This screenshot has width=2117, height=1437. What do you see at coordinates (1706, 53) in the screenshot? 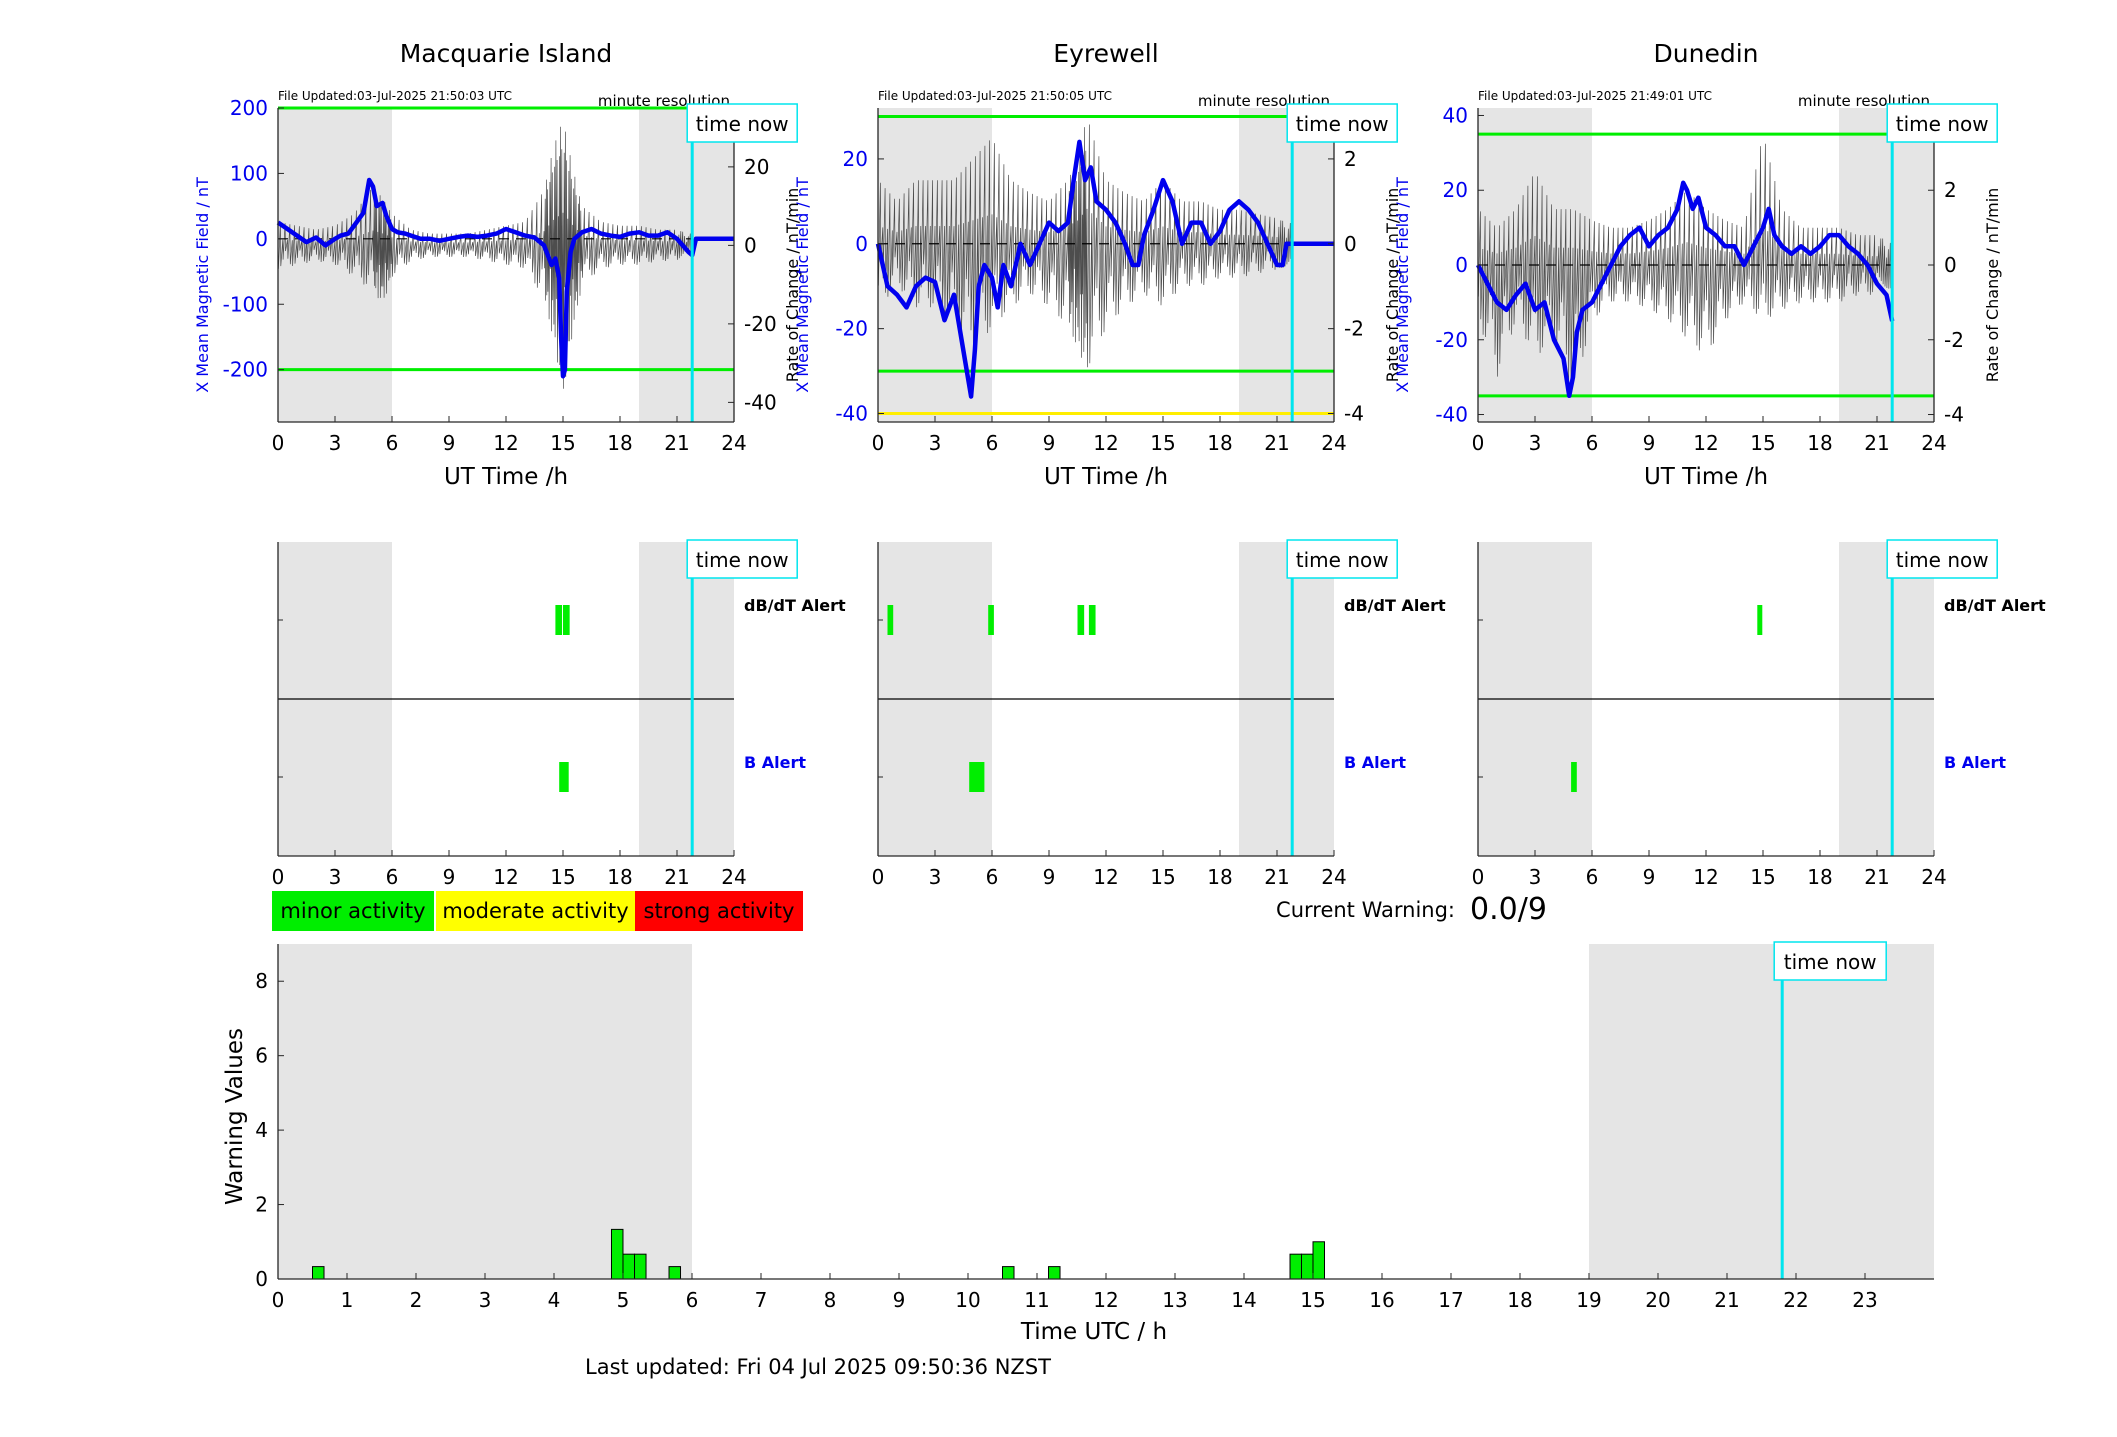
I see `station-title: Dunedin` at bounding box center [1706, 53].